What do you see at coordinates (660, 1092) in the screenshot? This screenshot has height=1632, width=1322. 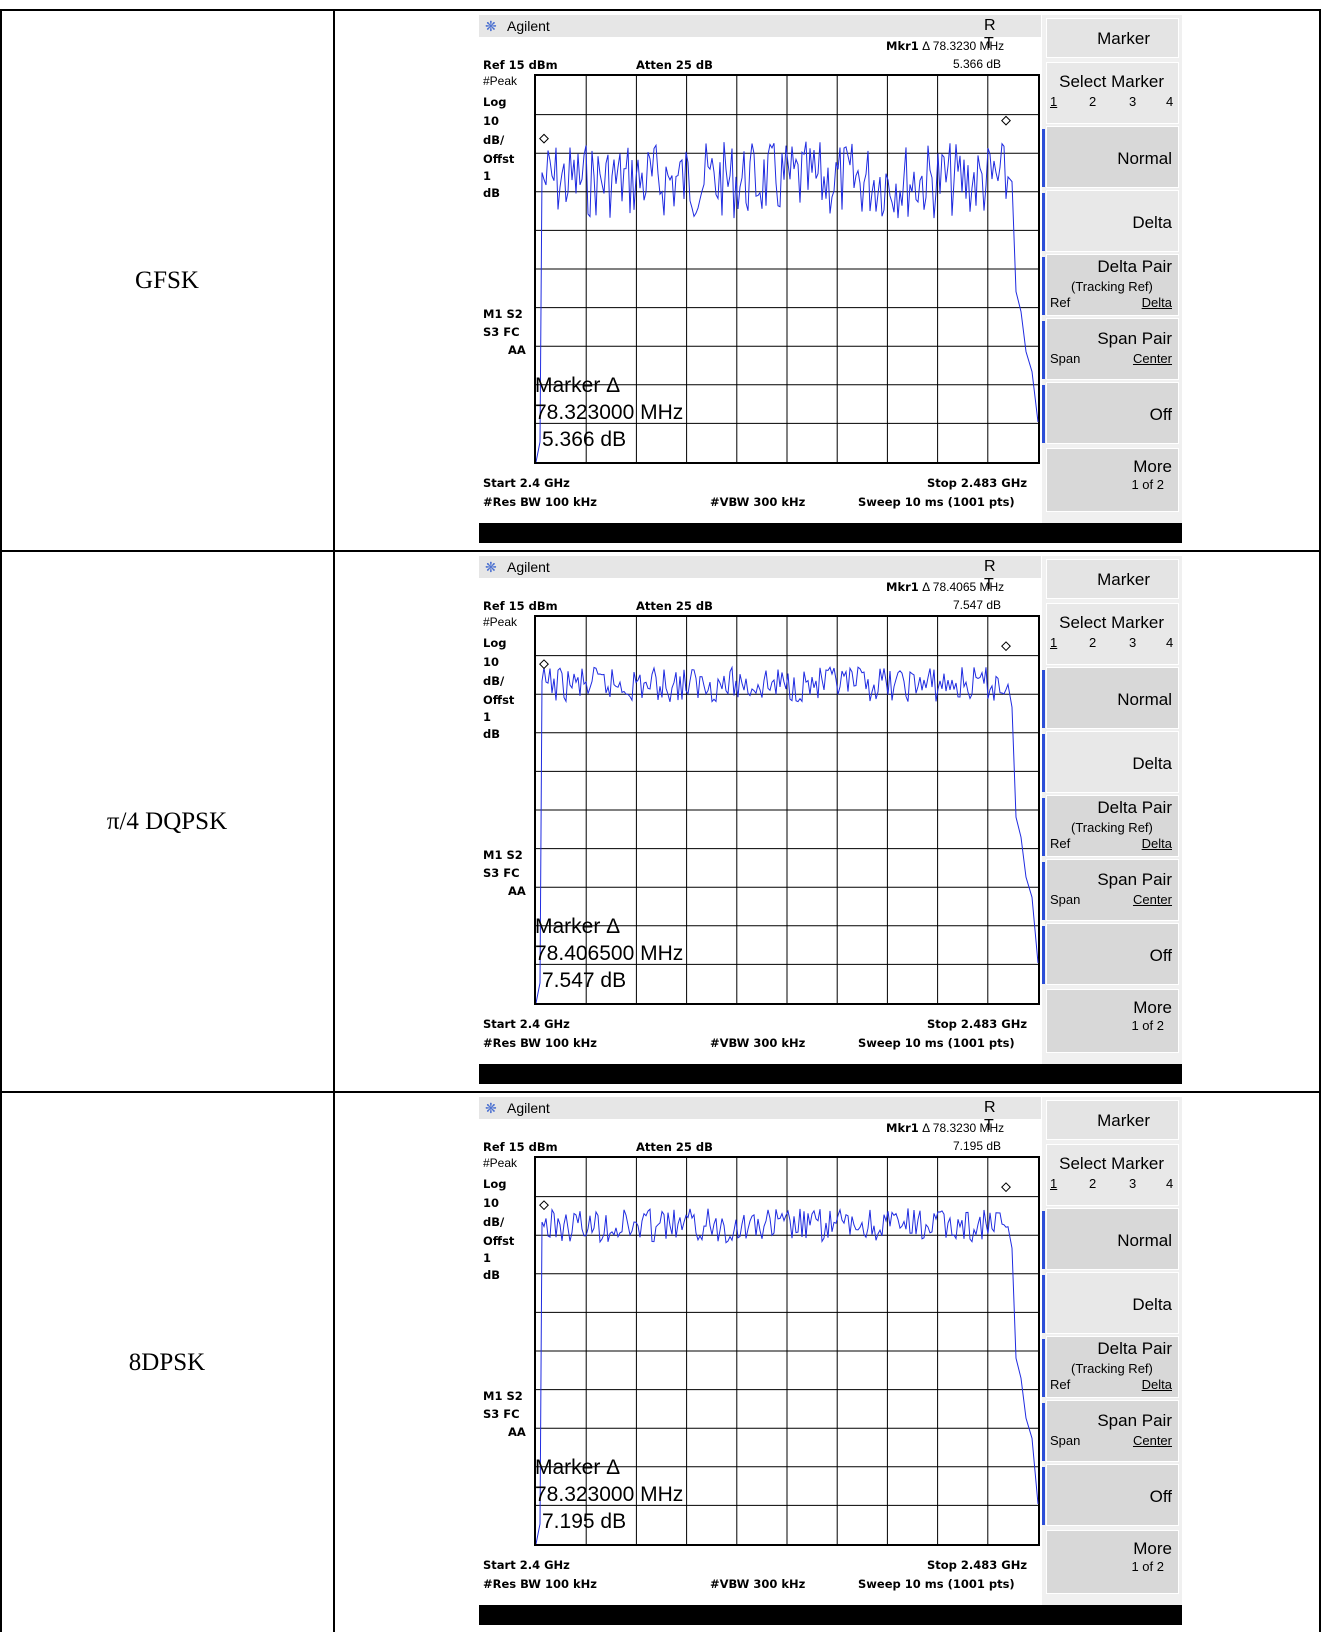 I see `table-row-divider` at bounding box center [660, 1092].